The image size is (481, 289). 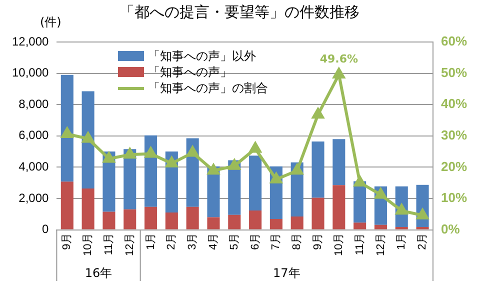 What do you see at coordinates (454, 134) in the screenshot?
I see `y2-tick-label: 30%` at bounding box center [454, 134].